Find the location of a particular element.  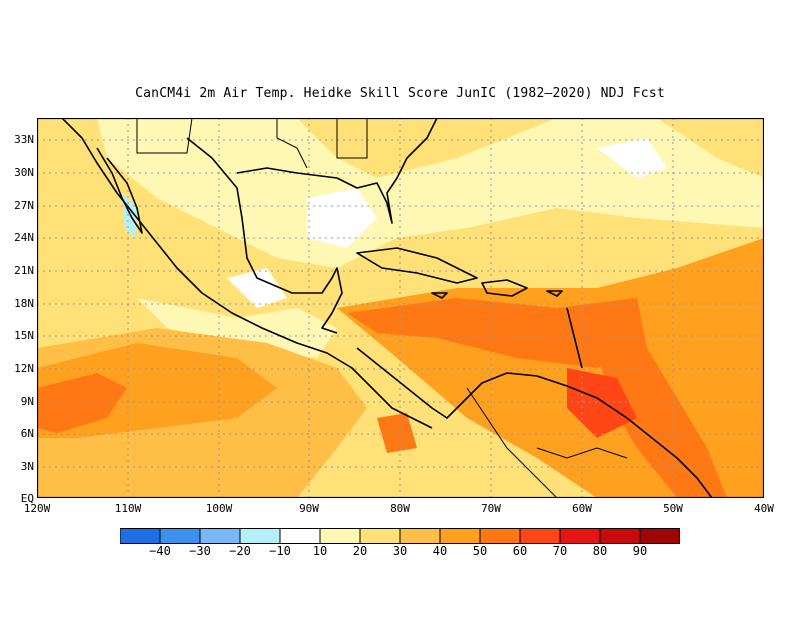

coast-puerto-rico is located at coordinates (554, 293).